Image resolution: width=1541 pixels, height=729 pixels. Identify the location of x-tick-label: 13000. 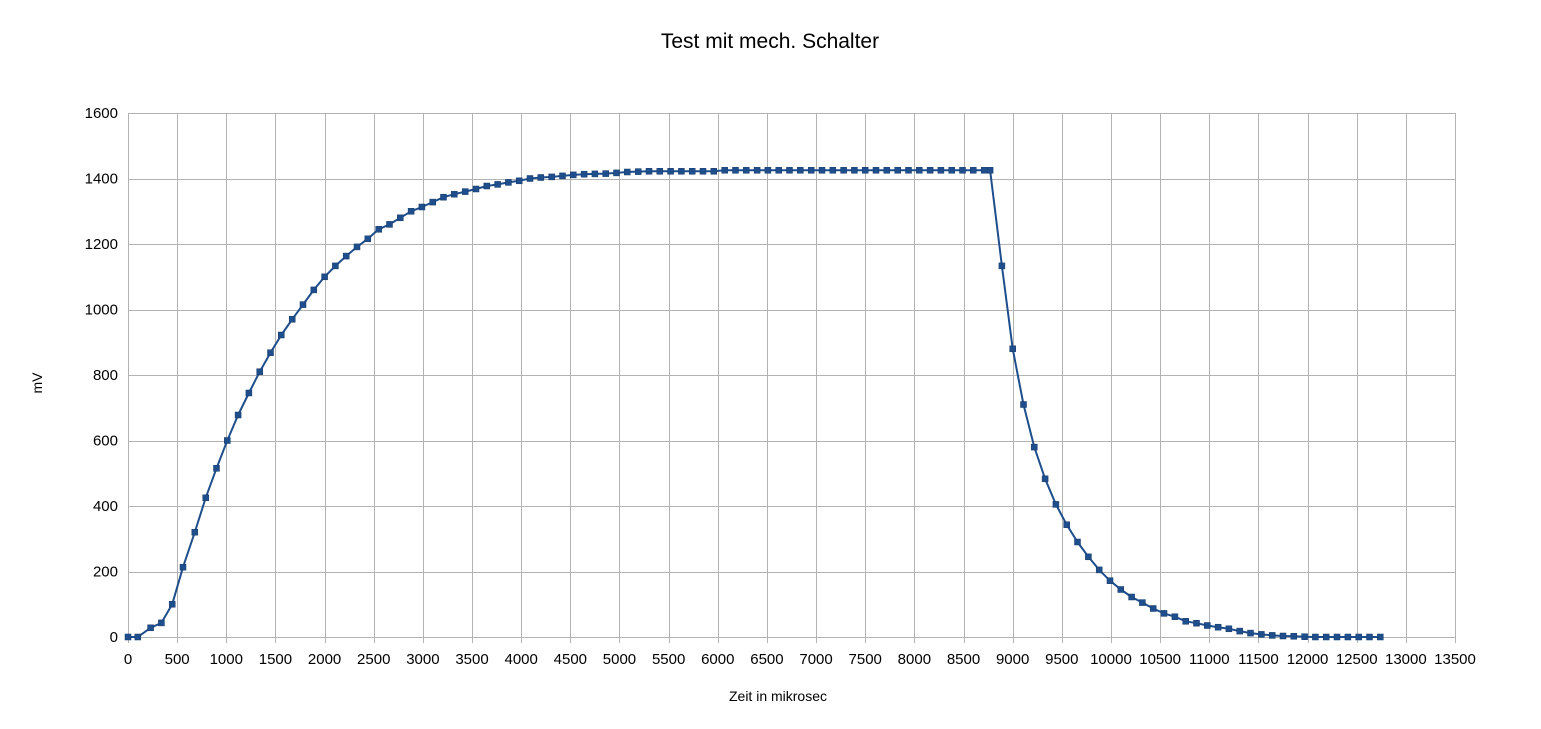
(1406, 659).